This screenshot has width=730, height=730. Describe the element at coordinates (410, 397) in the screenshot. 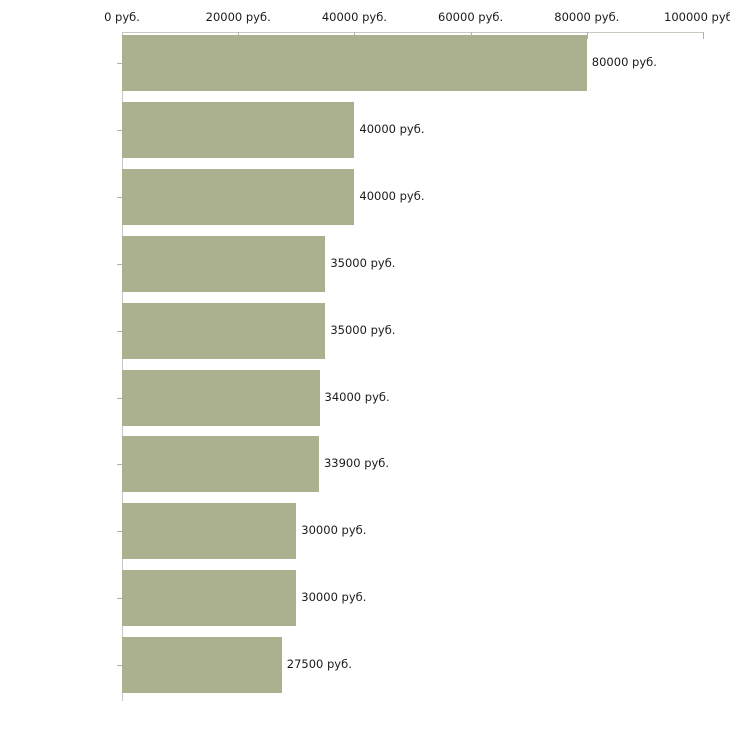

I see `bar-row: Новосибирск34000 руб.` at that location.